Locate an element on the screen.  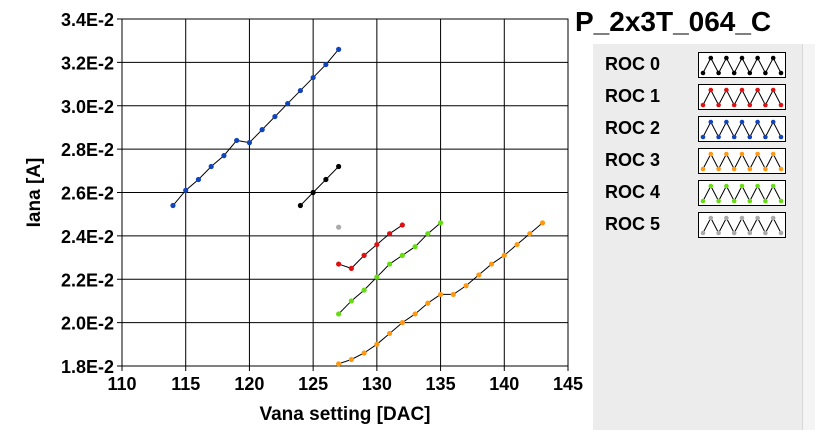
x-tick-label: 115 is located at coordinates (185, 384).